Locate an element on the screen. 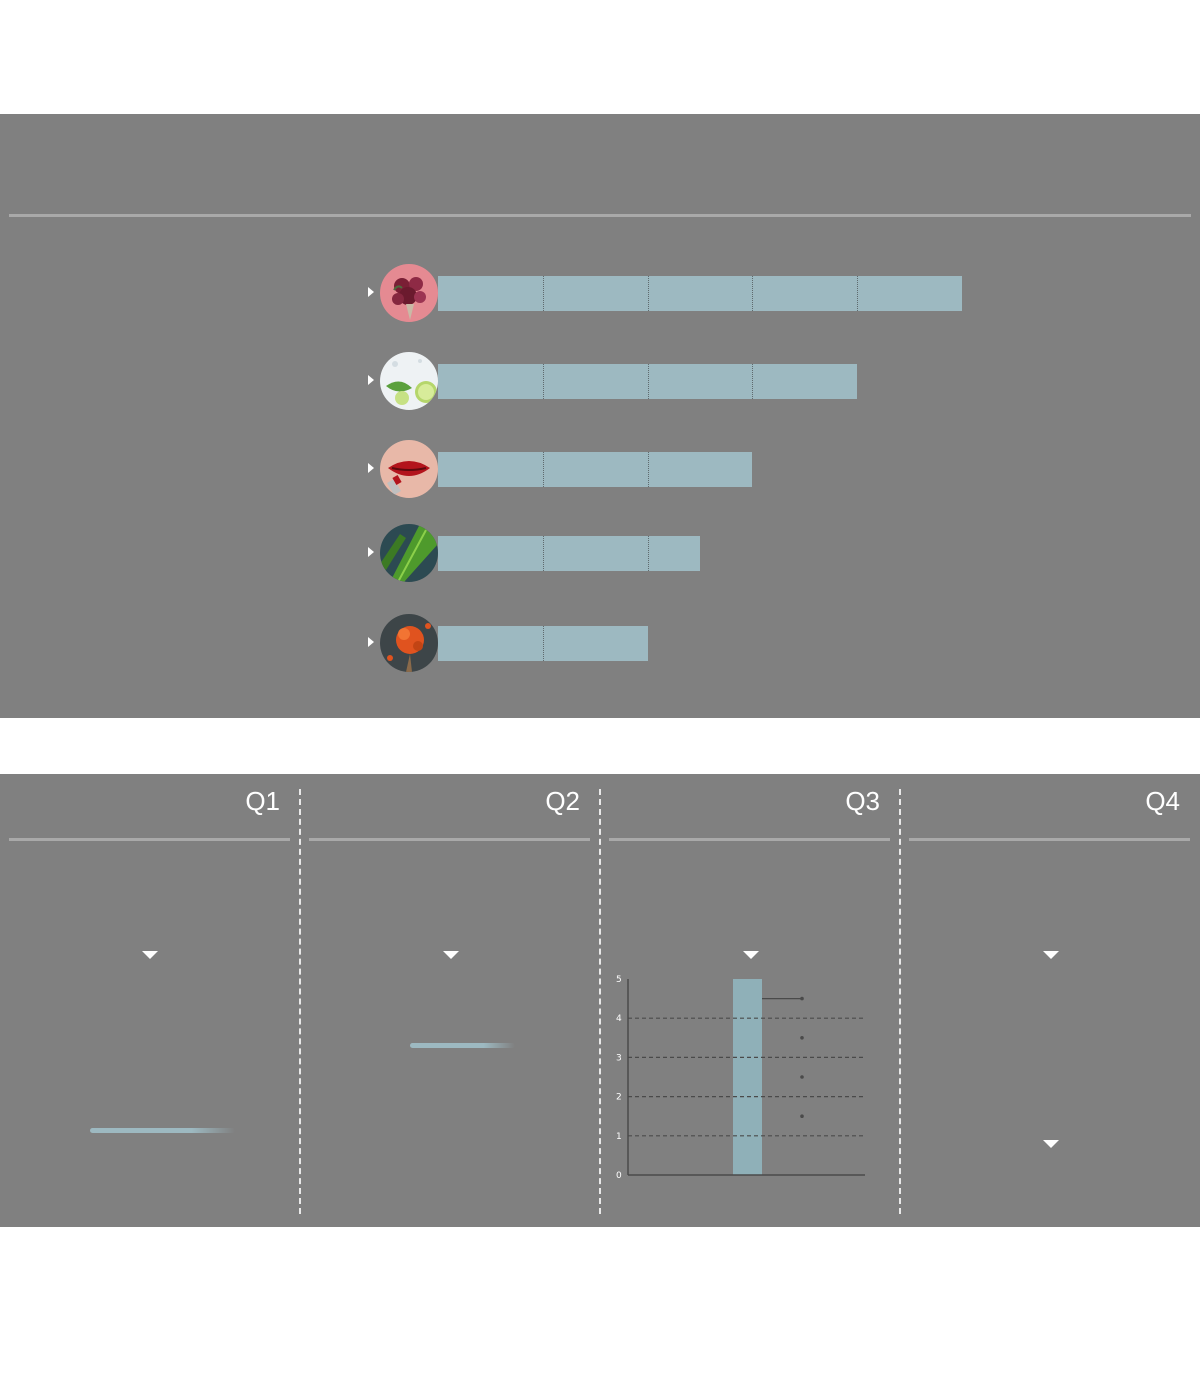 The image size is (1200, 1398). quarter-q1: Q1 is located at coordinates (150, 1000).